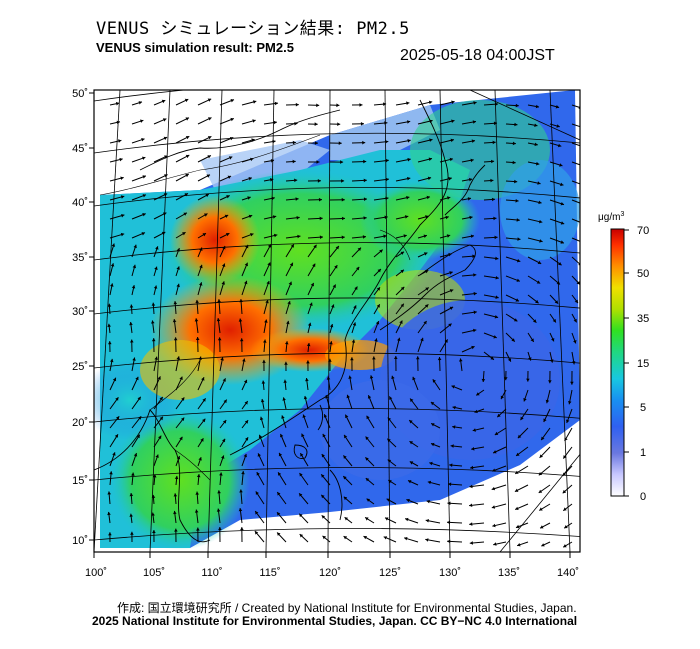 The width and height of the screenshot is (700, 649). I want to click on colorbar-tick-50: 50, so click(643, 274).